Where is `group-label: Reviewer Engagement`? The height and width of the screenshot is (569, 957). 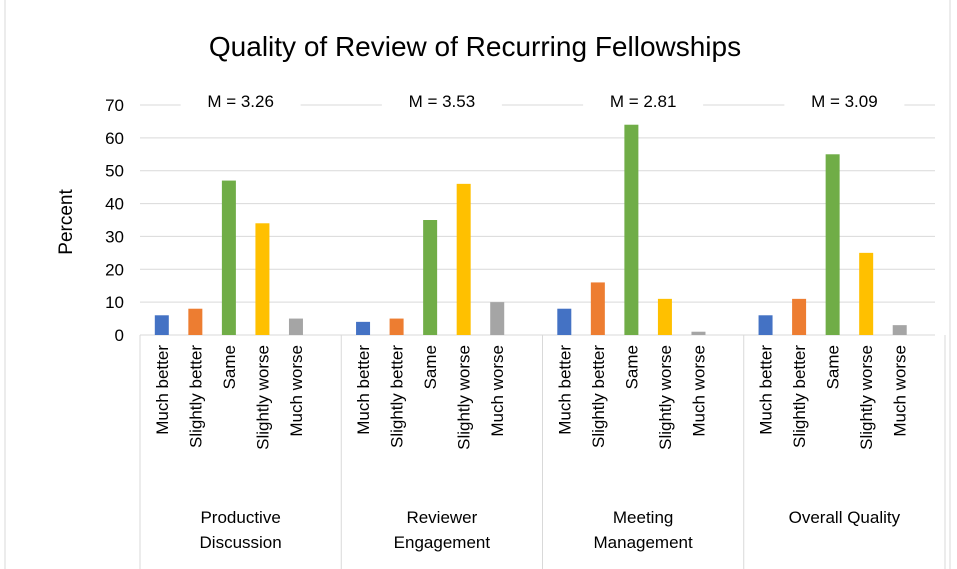 group-label: Reviewer Engagement is located at coordinates (442, 530).